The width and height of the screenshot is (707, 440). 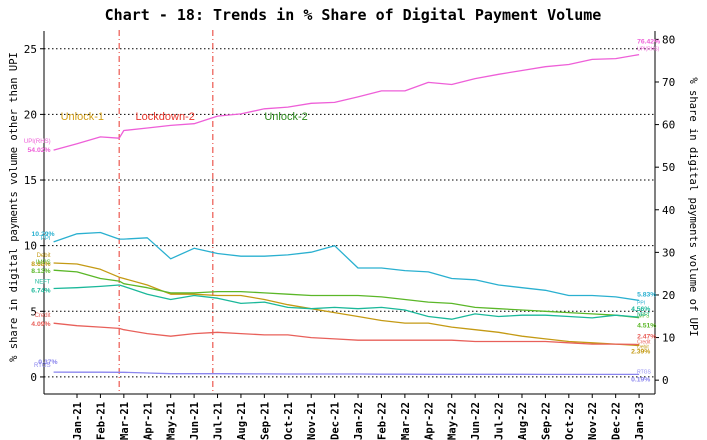 I want to click on x-tick-label: Oct-21, so click(x=289, y=421).